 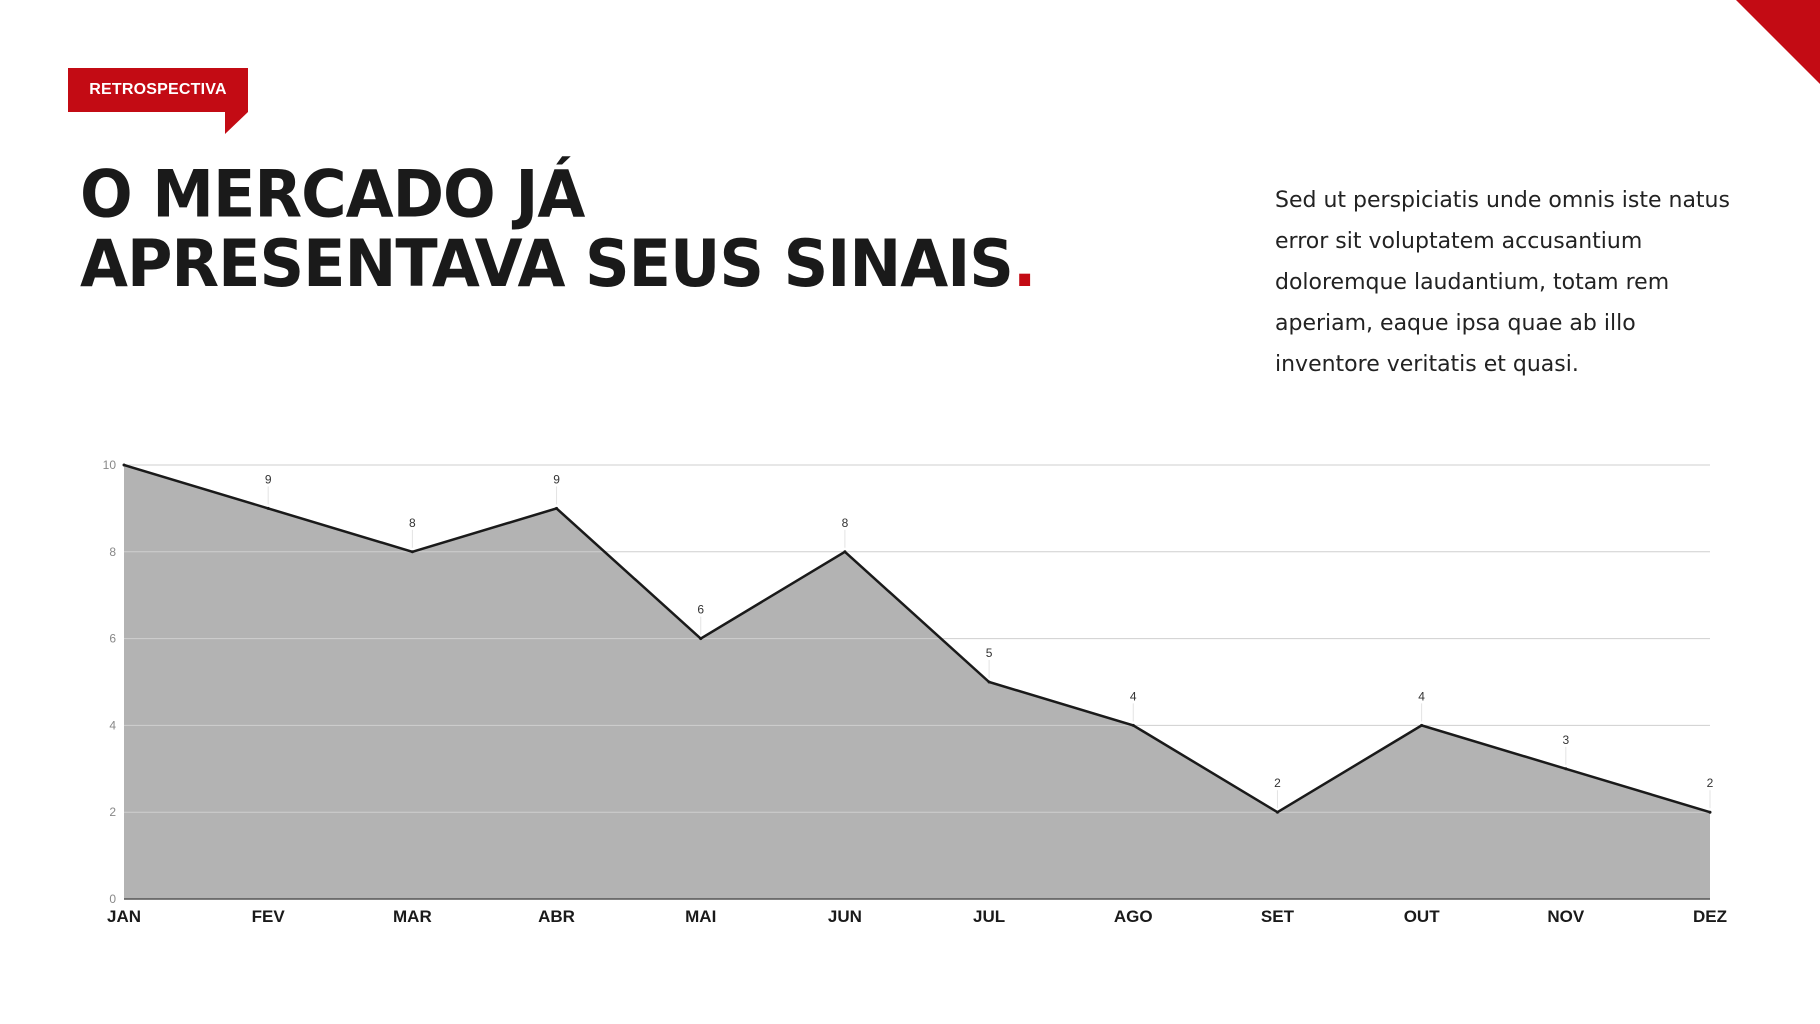 What do you see at coordinates (845, 916) in the screenshot?
I see `x-tick-label-jun: JUN` at bounding box center [845, 916].